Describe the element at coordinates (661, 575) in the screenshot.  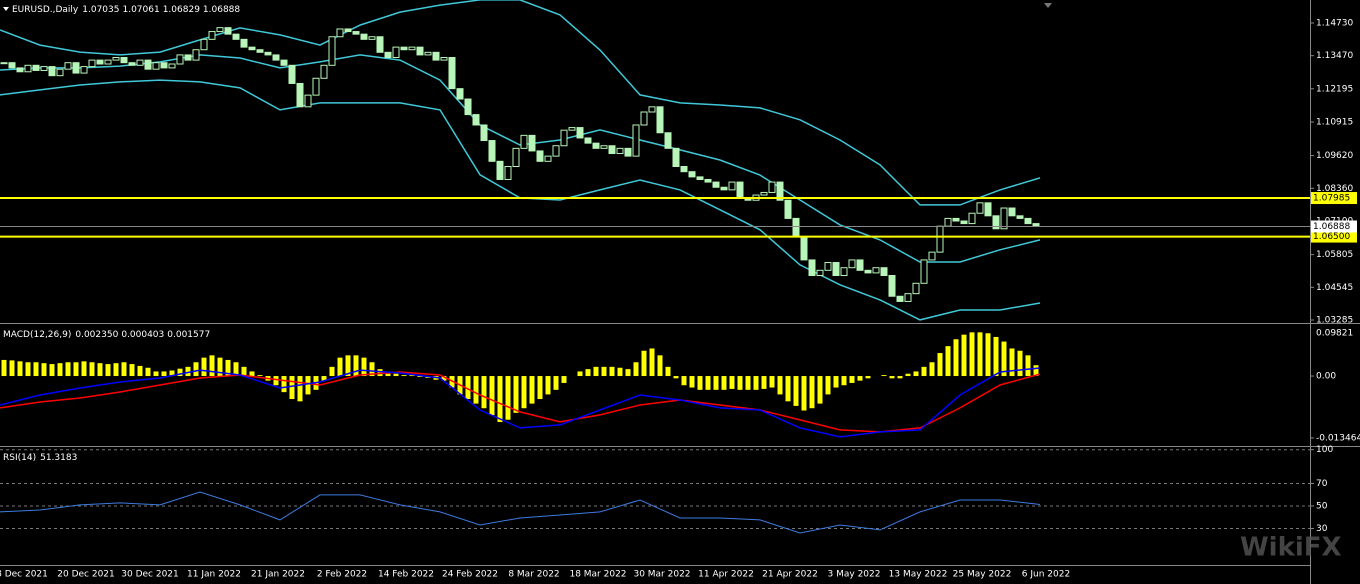
I see `x-tick-label: 30 Mar 2022` at that location.